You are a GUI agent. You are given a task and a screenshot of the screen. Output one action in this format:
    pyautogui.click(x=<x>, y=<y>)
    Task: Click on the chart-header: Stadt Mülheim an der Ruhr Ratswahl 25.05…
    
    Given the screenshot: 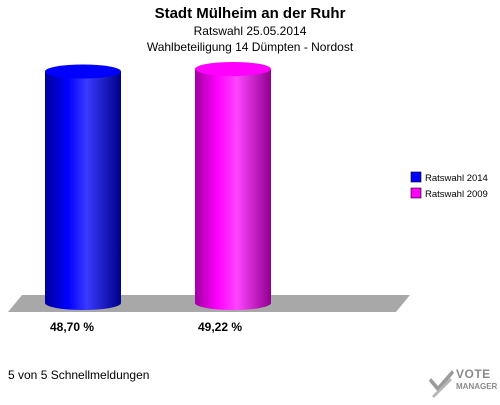 What is the action you would take?
    pyautogui.click(x=250, y=30)
    